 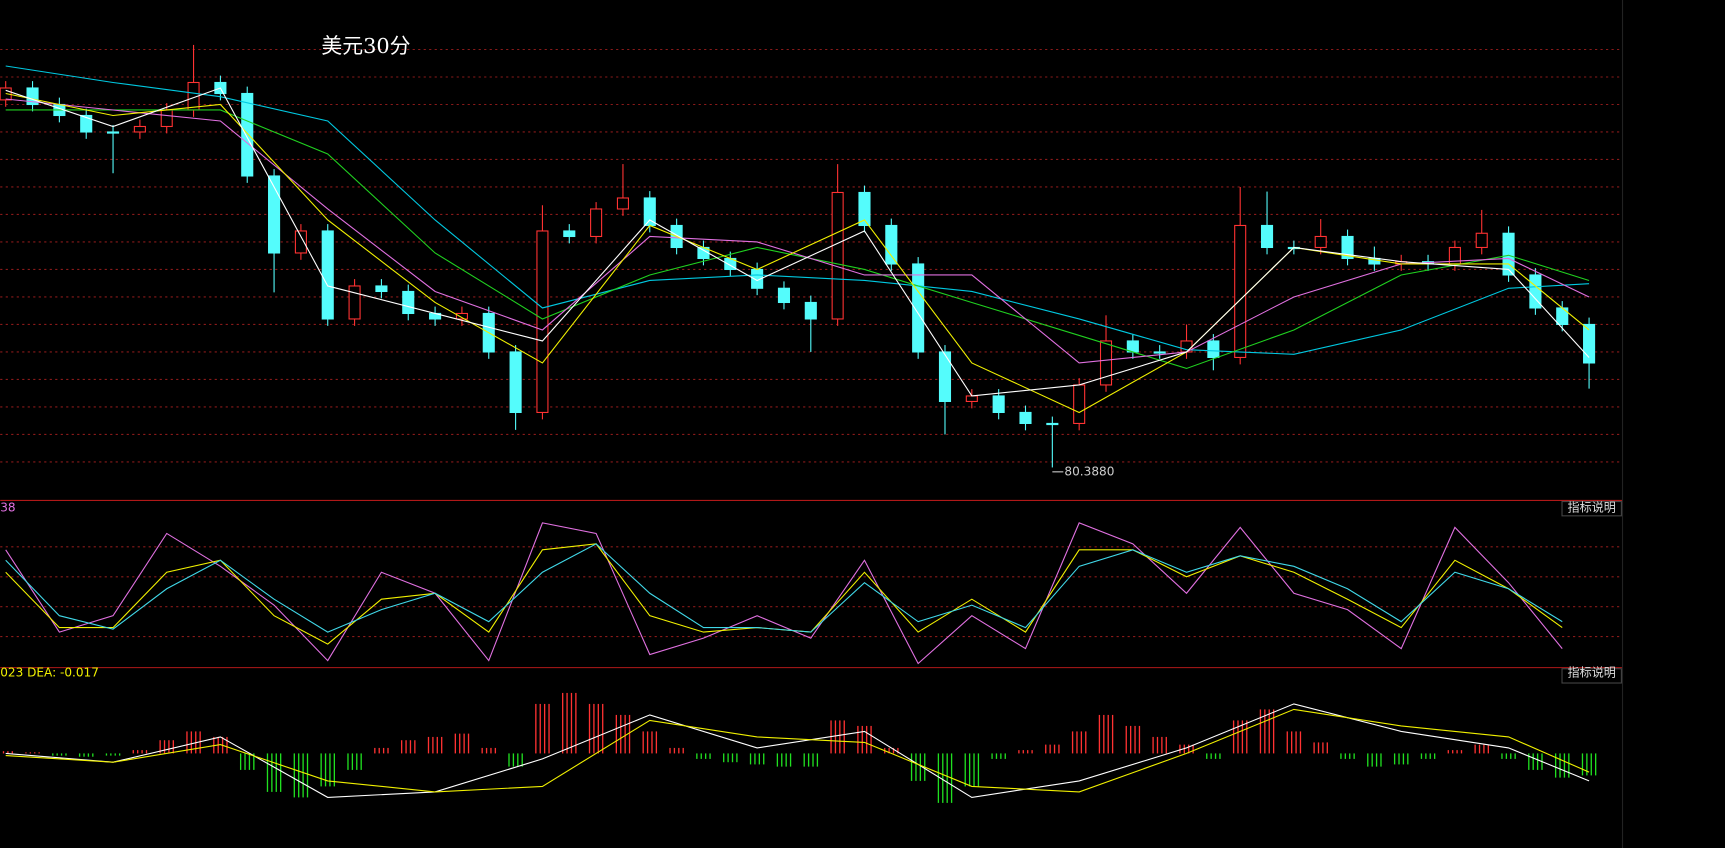 What do you see at coordinates (1089, 471) in the screenshot?
I see `min-price-label: 80.3880` at bounding box center [1089, 471].